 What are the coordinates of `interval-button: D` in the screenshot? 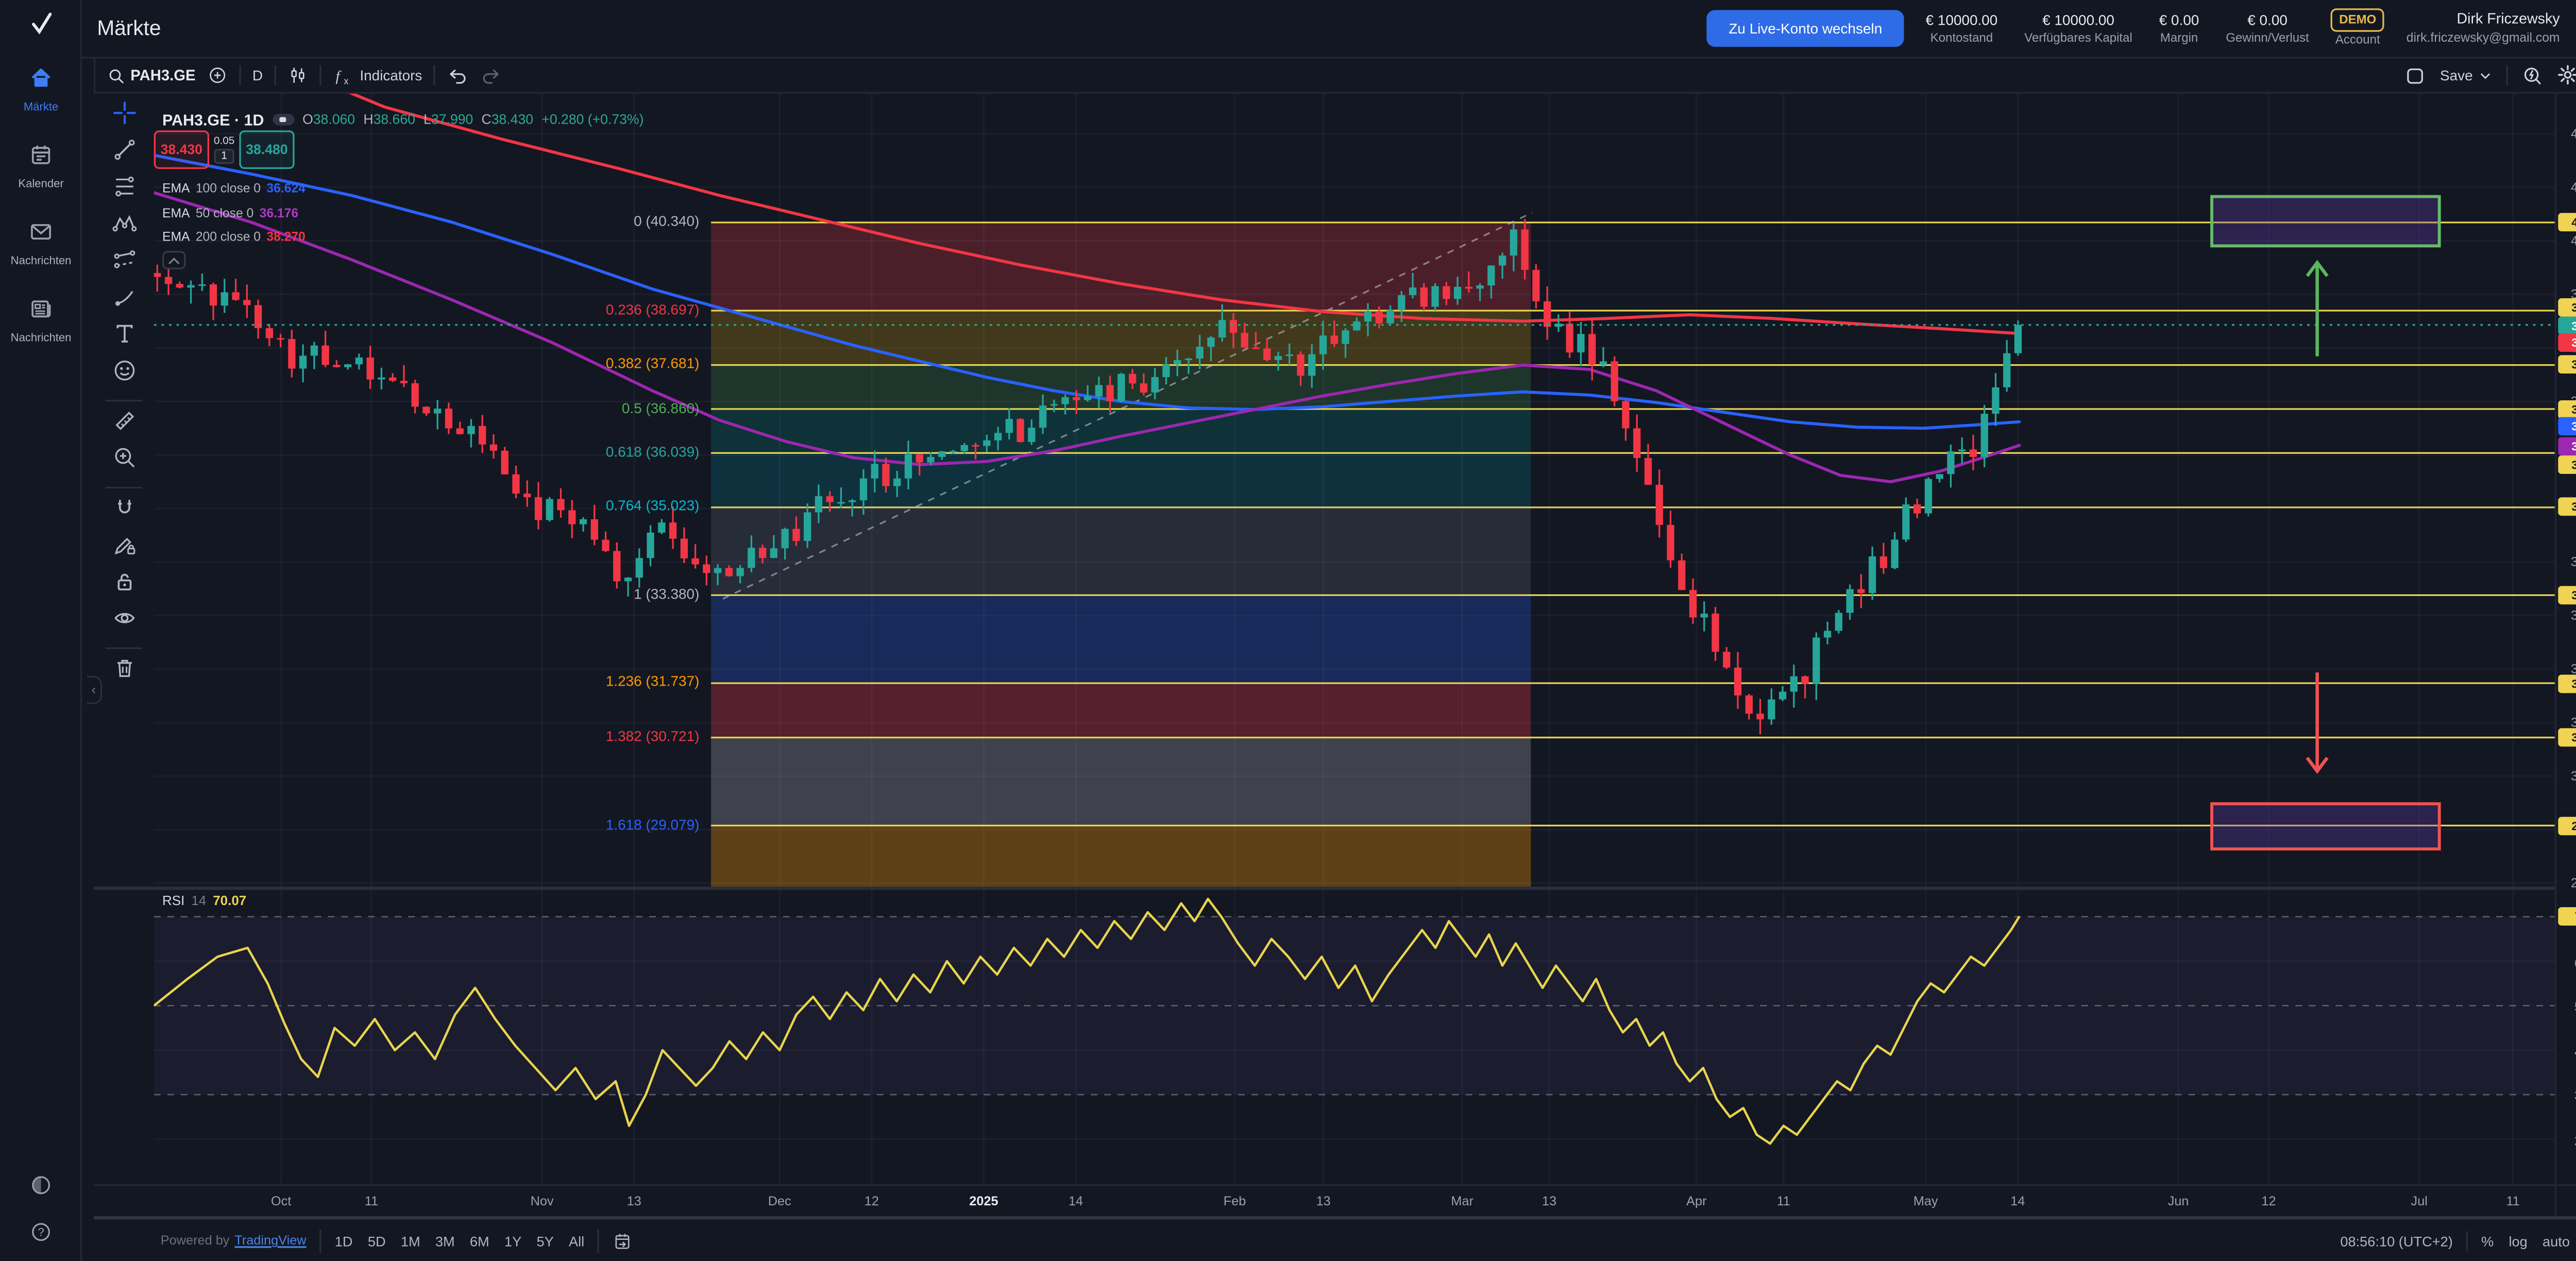 It's located at (257, 75).